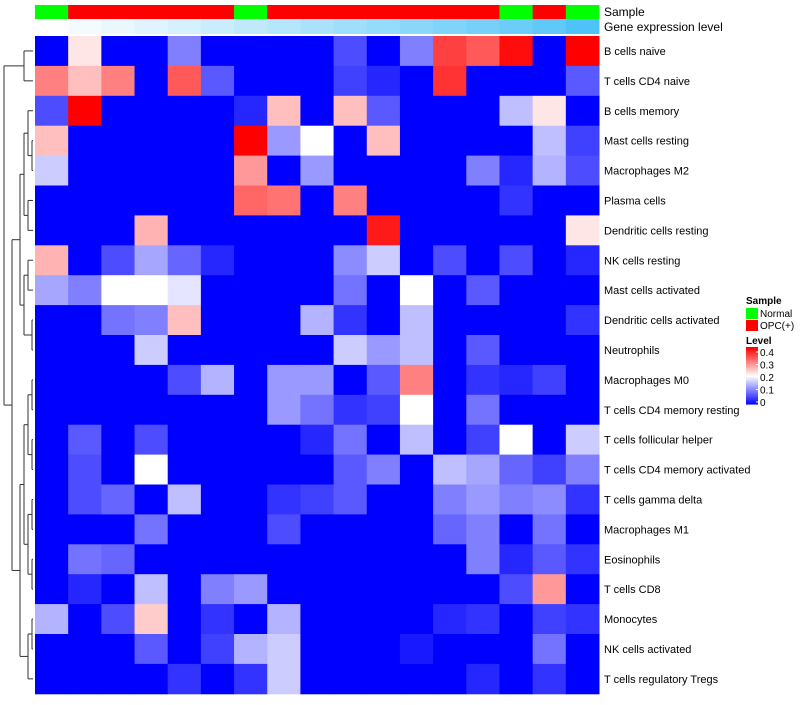  Describe the element at coordinates (18, 365) in the screenshot. I see `row-dendrogram` at that location.